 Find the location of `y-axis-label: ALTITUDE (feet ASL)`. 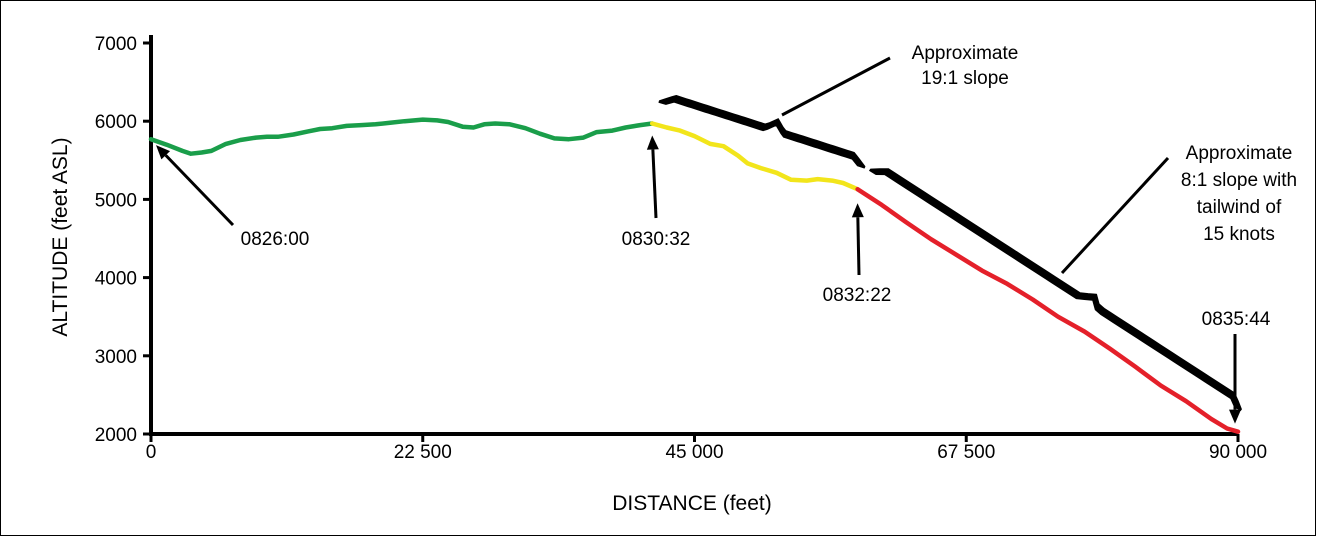

y-axis-label: ALTITUDE (feet ASL) is located at coordinates (60, 236).